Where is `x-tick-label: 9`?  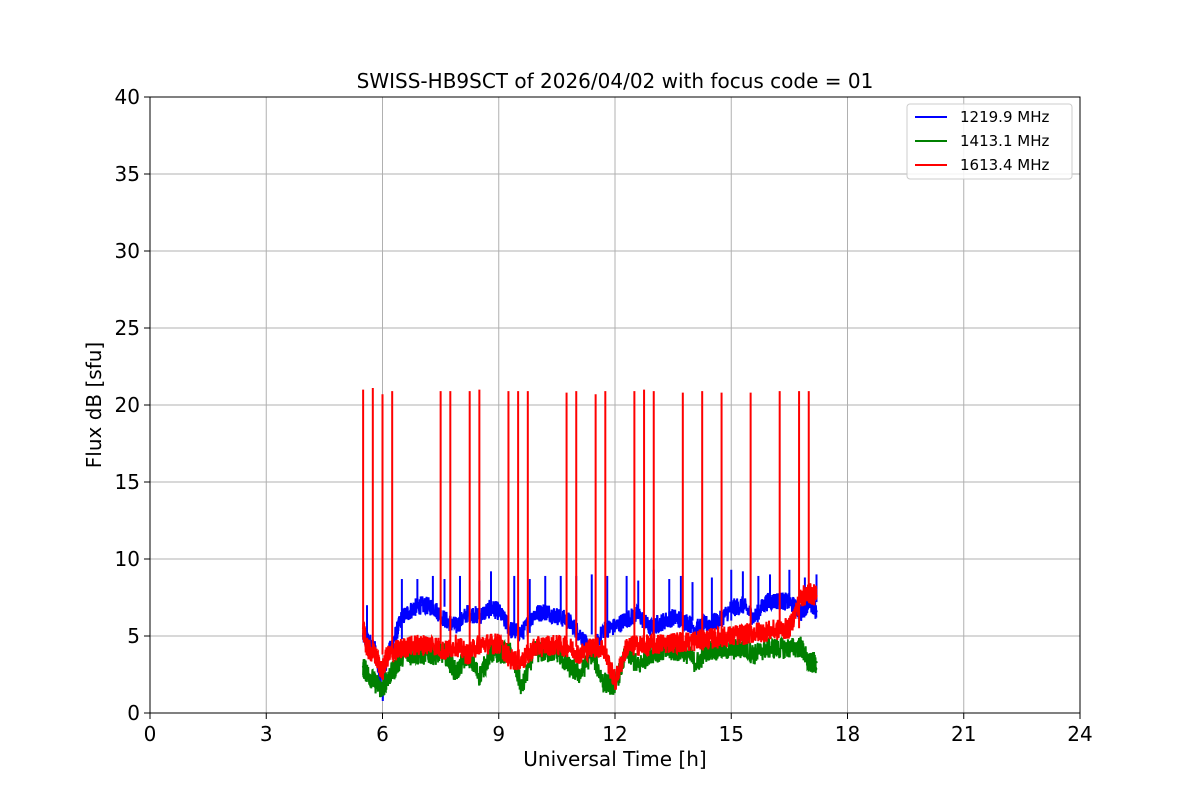
x-tick-label: 9 is located at coordinates (498, 734).